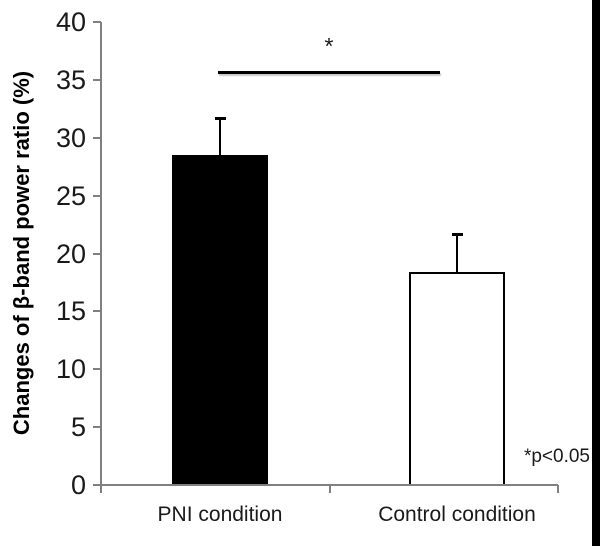 This screenshot has width=600, height=546. I want to click on y-axis-line, so click(101, 253).